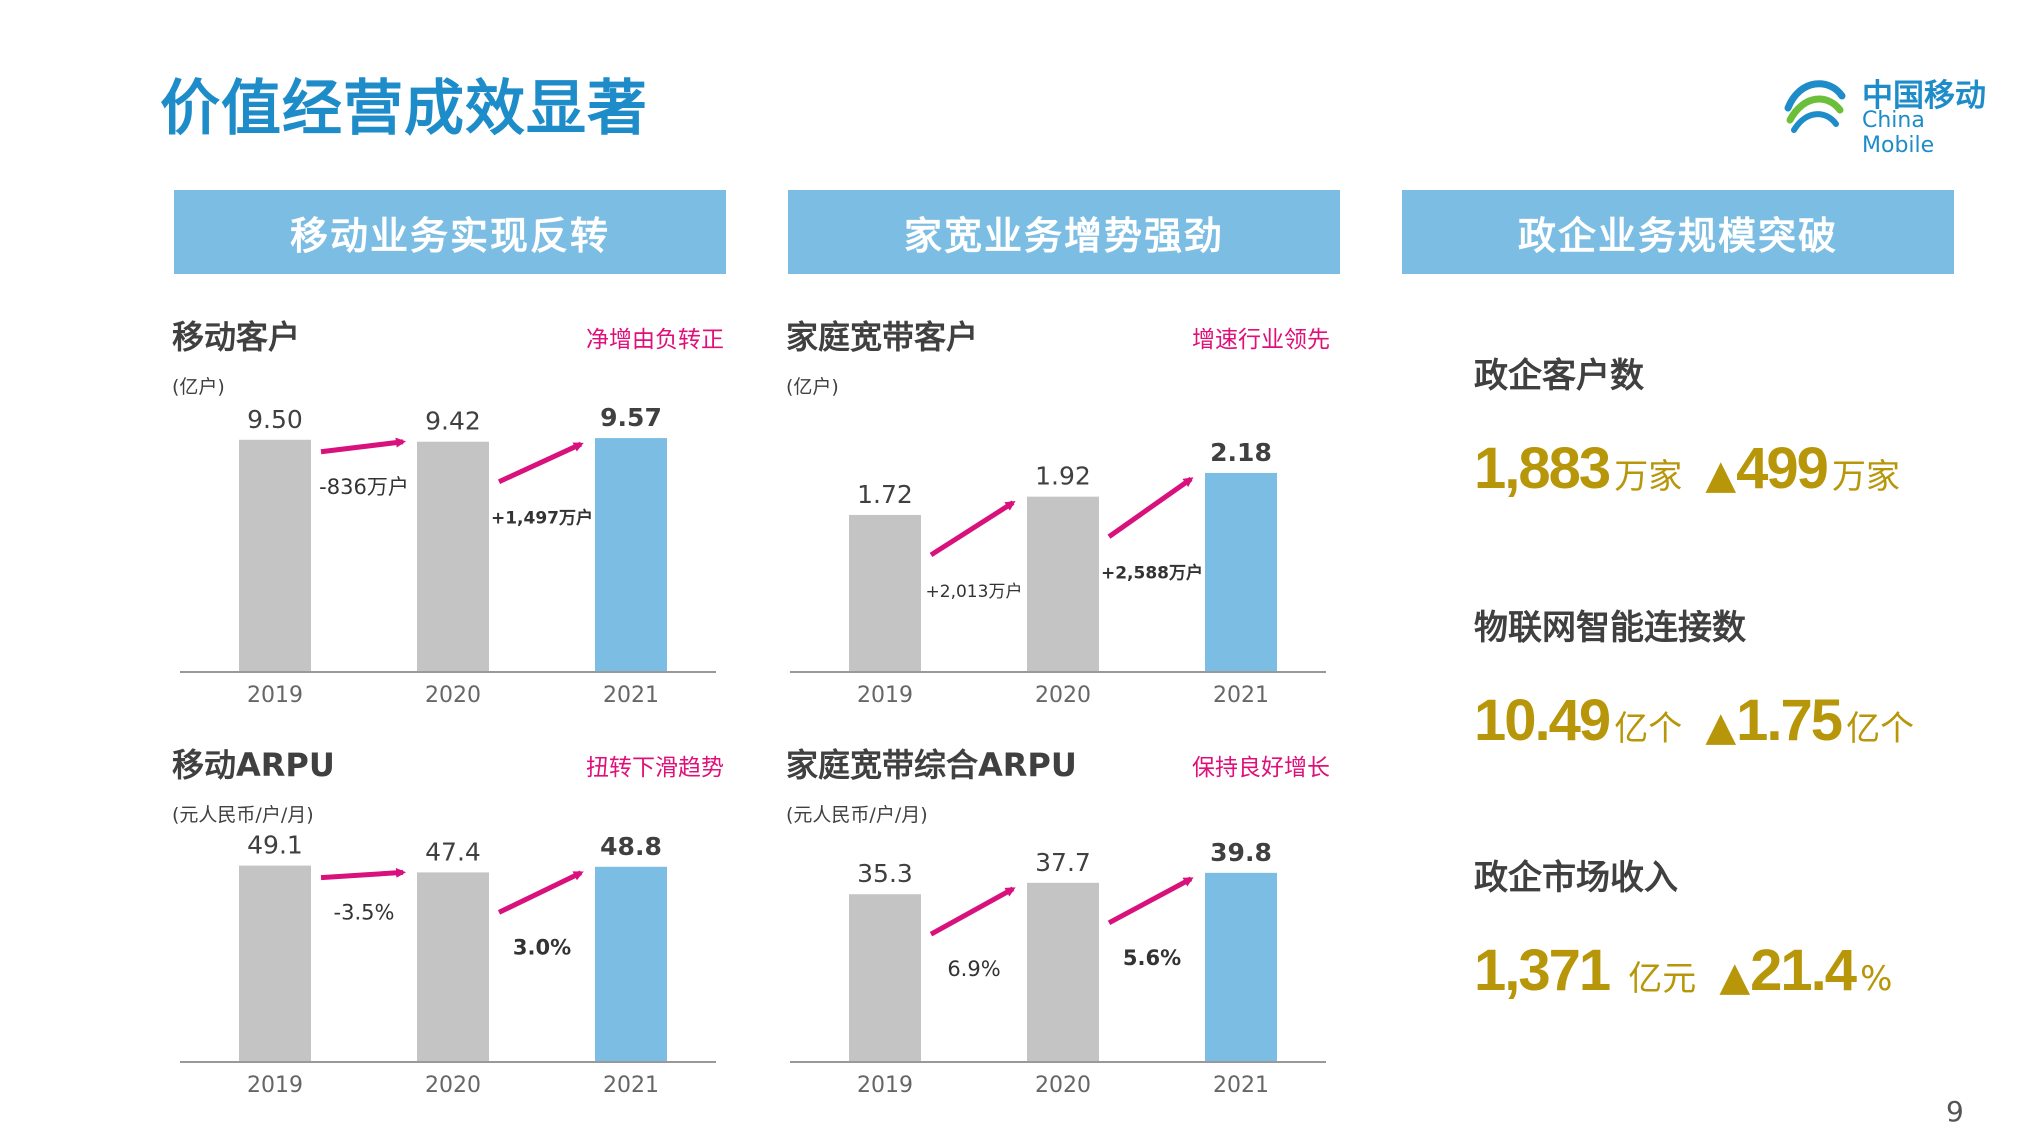 This screenshot has width=2038, height=1146. What do you see at coordinates (1610, 628) in the screenshot?
I see `metric-label: 物联网智能连接数` at bounding box center [1610, 628].